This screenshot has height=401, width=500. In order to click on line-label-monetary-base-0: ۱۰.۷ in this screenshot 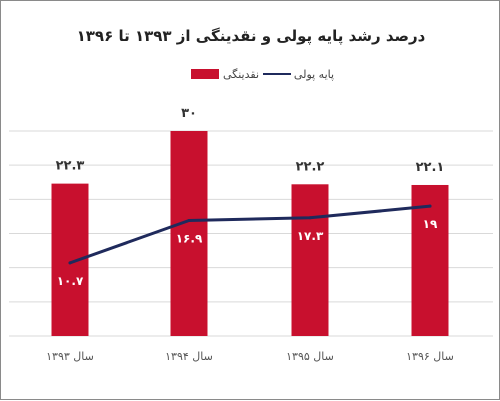, I will do `click(70, 281)`.